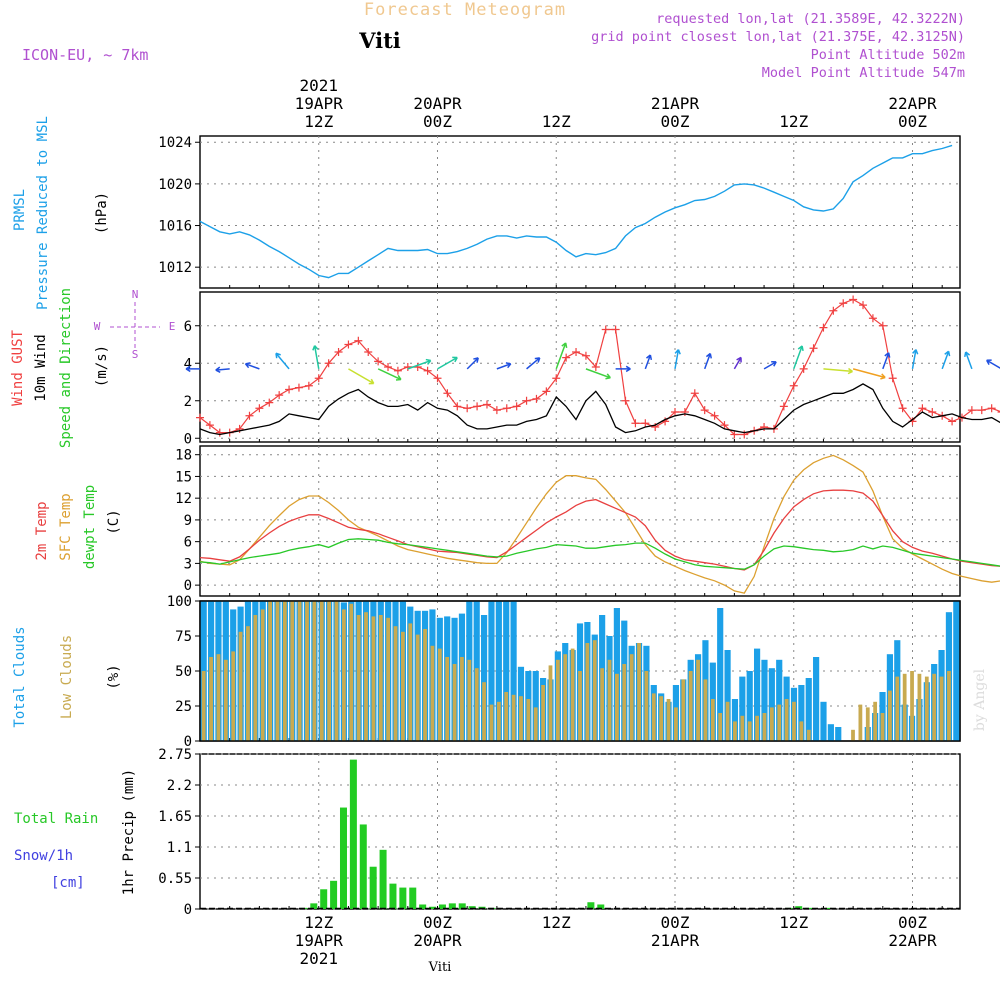 Image resolution: width=1000 pixels, height=1000 pixels. Describe the element at coordinates (183, 499) in the screenshot. I see `y-tick-label: 12` at that location.